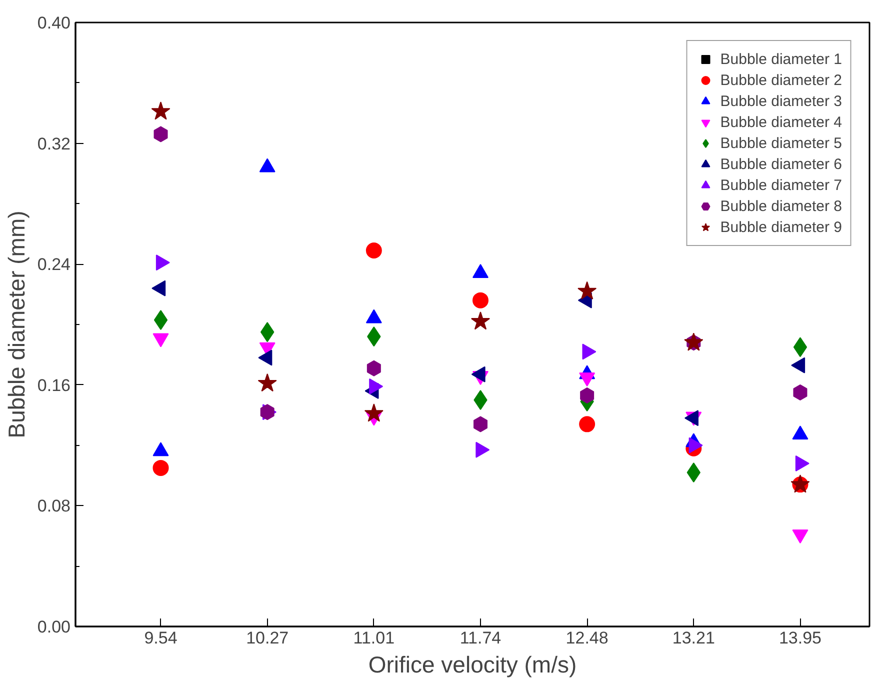  What do you see at coordinates (781, 185) in the screenshot?
I see `legend-label: Bubble diameter 7` at bounding box center [781, 185].